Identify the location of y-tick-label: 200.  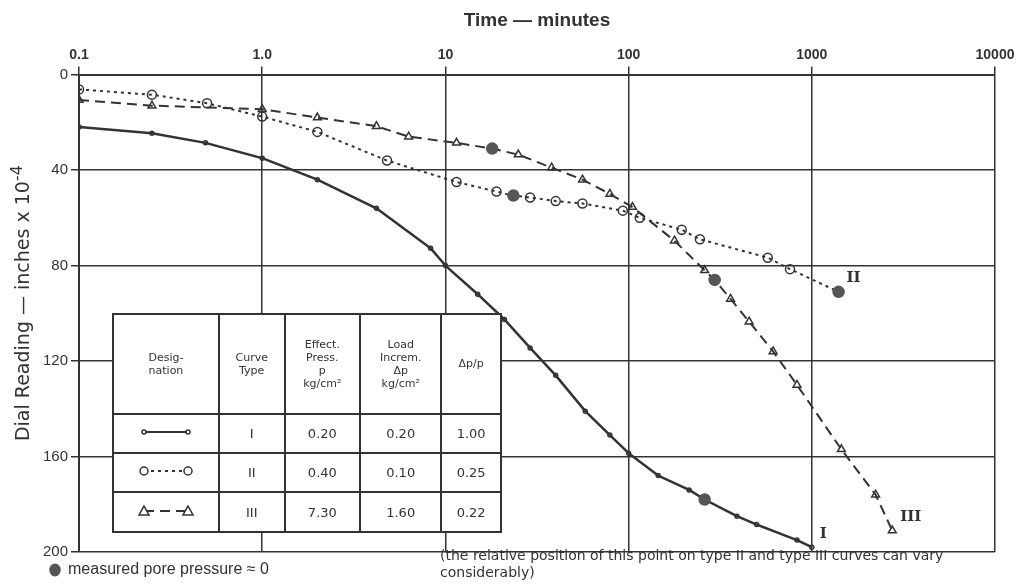
(56, 551).